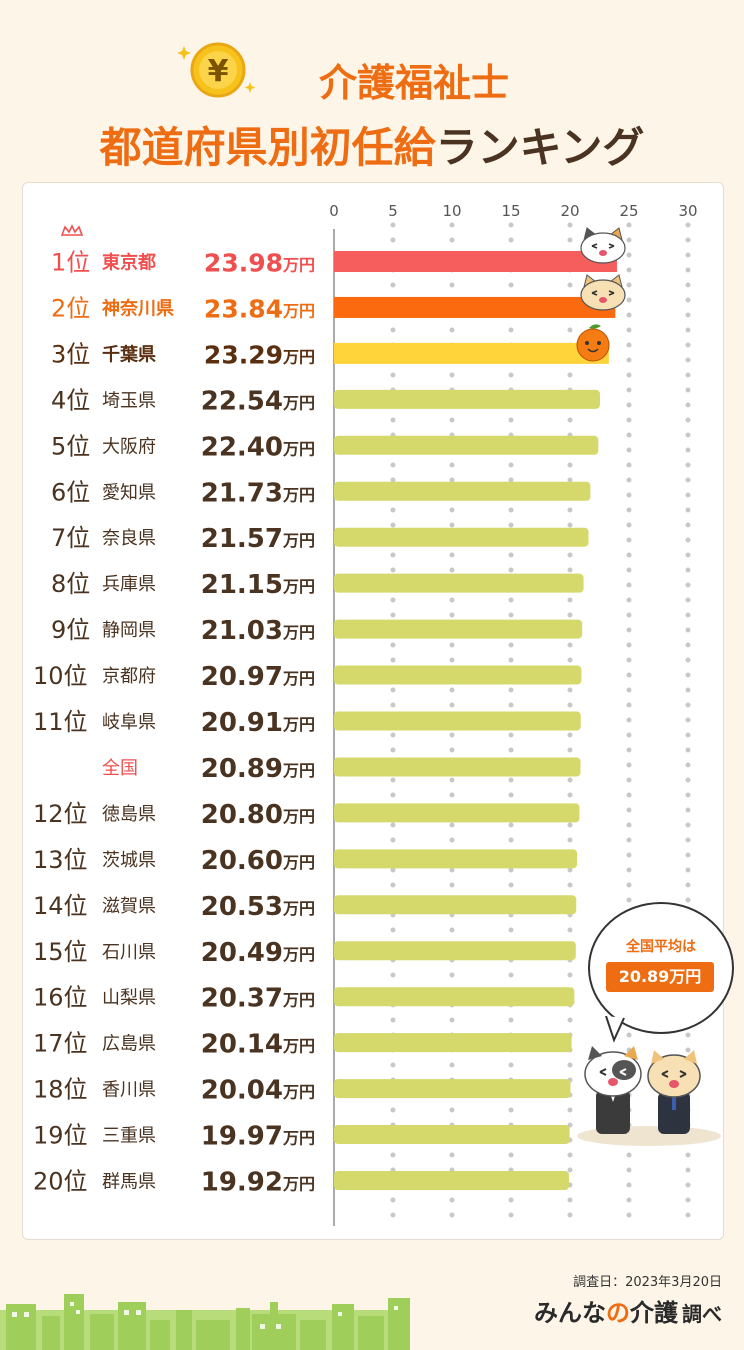  What do you see at coordinates (60, 998) in the screenshot?
I see `rank-label: 16位` at bounding box center [60, 998].